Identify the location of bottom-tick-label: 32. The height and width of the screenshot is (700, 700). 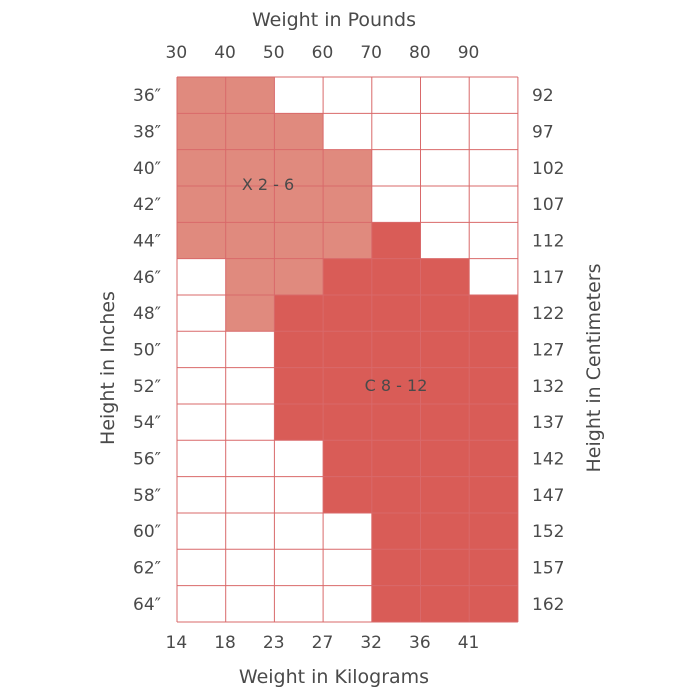
(371, 643).